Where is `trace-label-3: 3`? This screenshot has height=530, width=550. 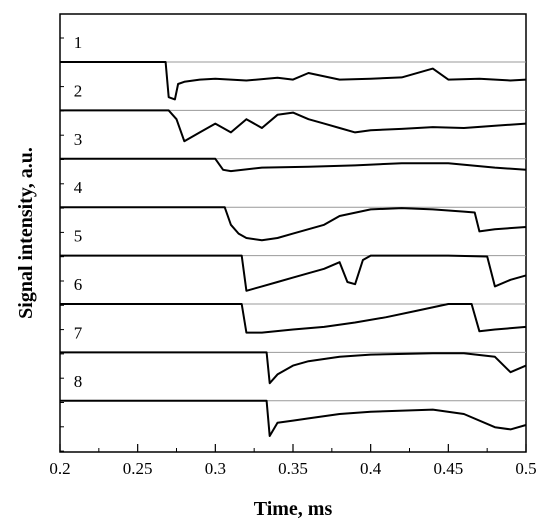
trace-label-3: 3 is located at coordinates (78, 139).